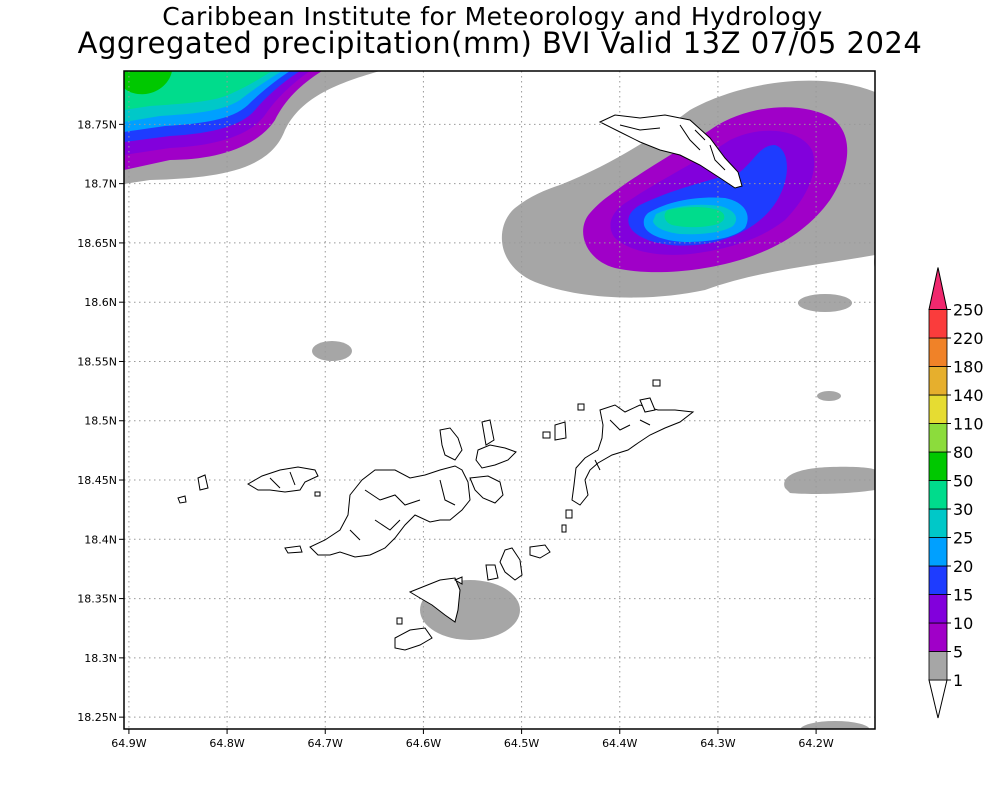 This screenshot has height=800, width=1000. Describe the element at coordinates (551, 490) in the screenshot. I see `island-cays-mid` at that location.